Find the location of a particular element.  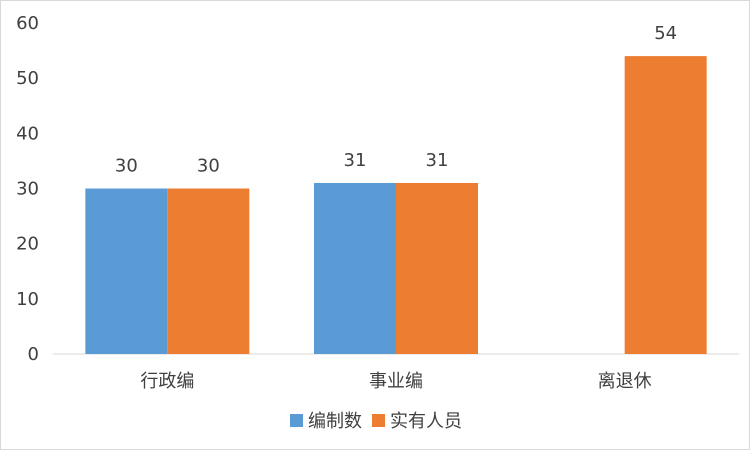

y-tick-label: 30 is located at coordinates (27, 189).